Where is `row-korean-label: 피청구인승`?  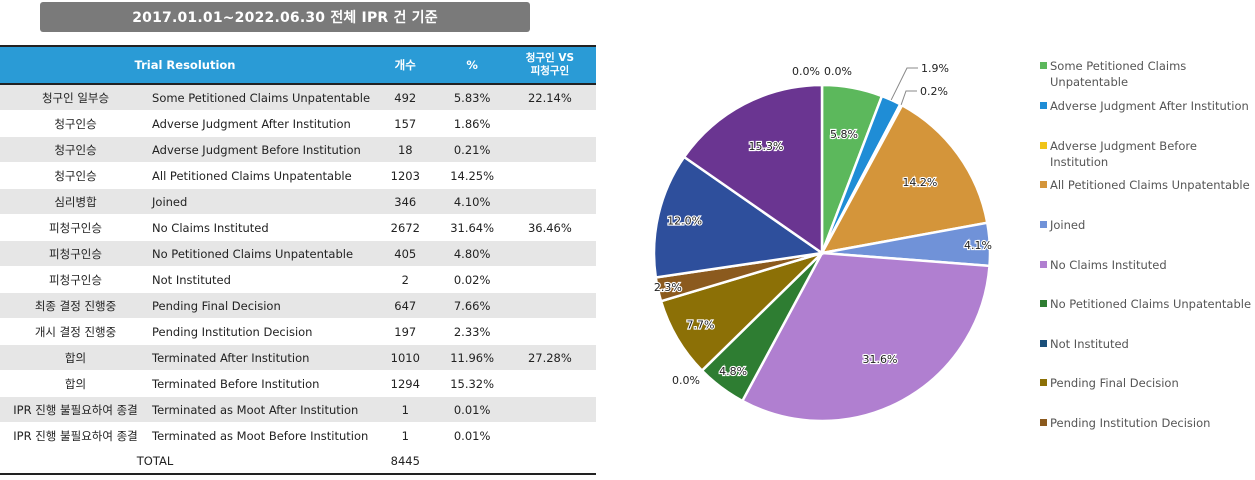 row-korean-label: 피청구인승 is located at coordinates (76, 253).